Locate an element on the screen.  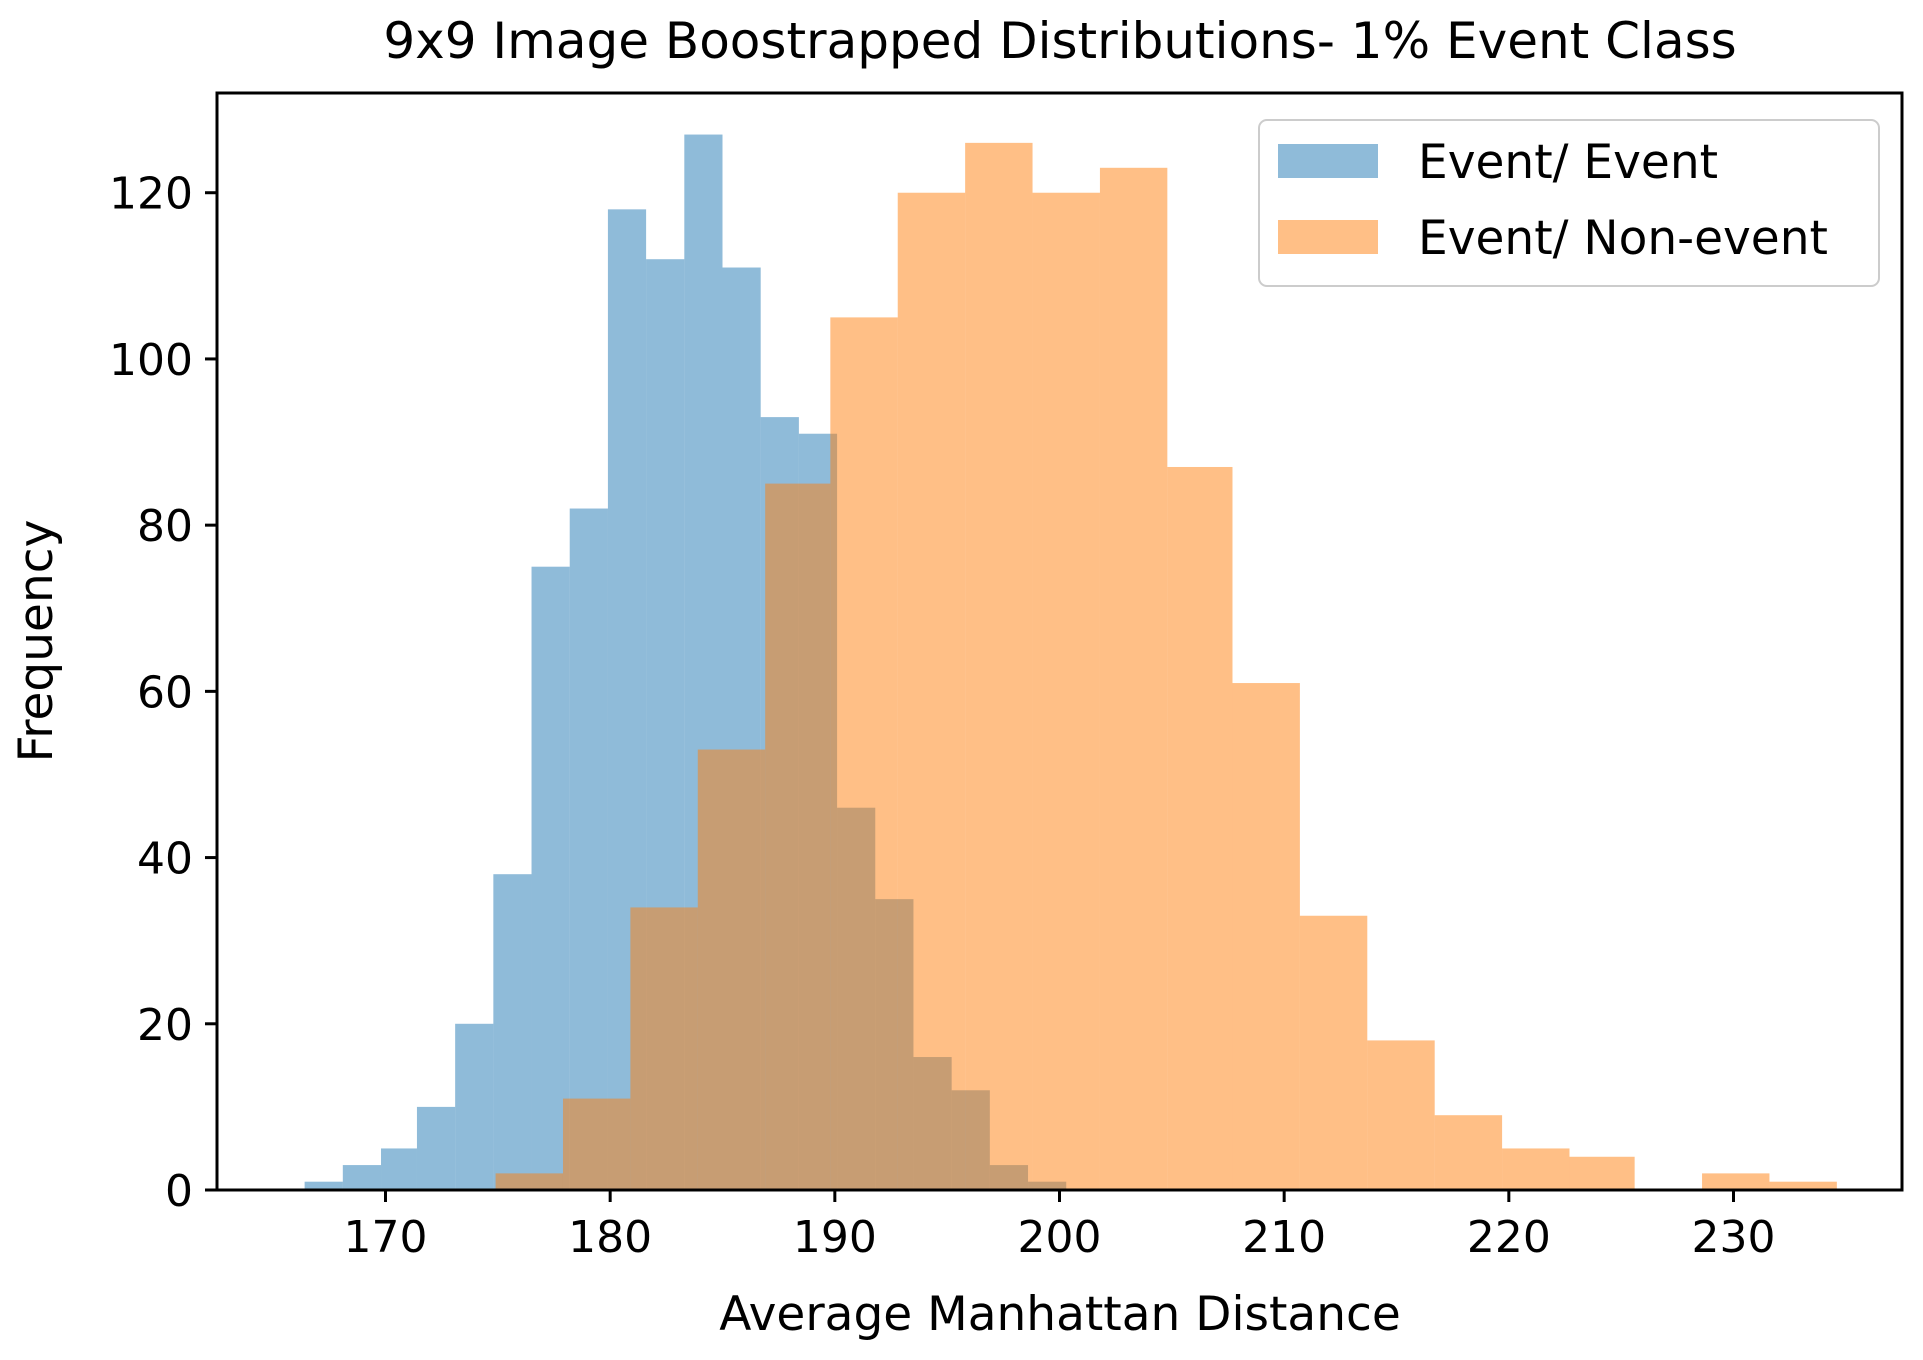
y-tick-label: 120 is located at coordinates (151, 194).